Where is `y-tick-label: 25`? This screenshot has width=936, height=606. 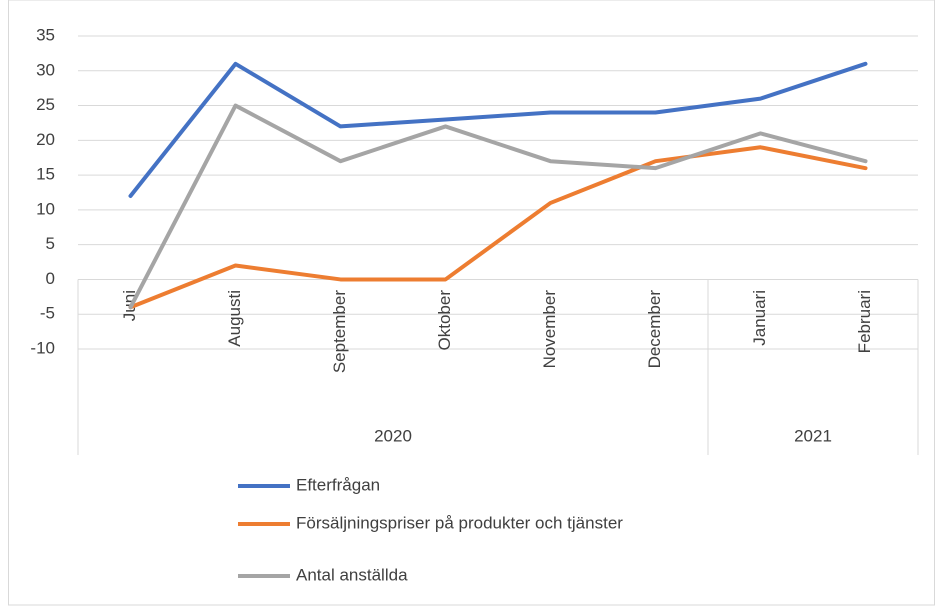
y-tick-label: 25 is located at coordinates (45, 104).